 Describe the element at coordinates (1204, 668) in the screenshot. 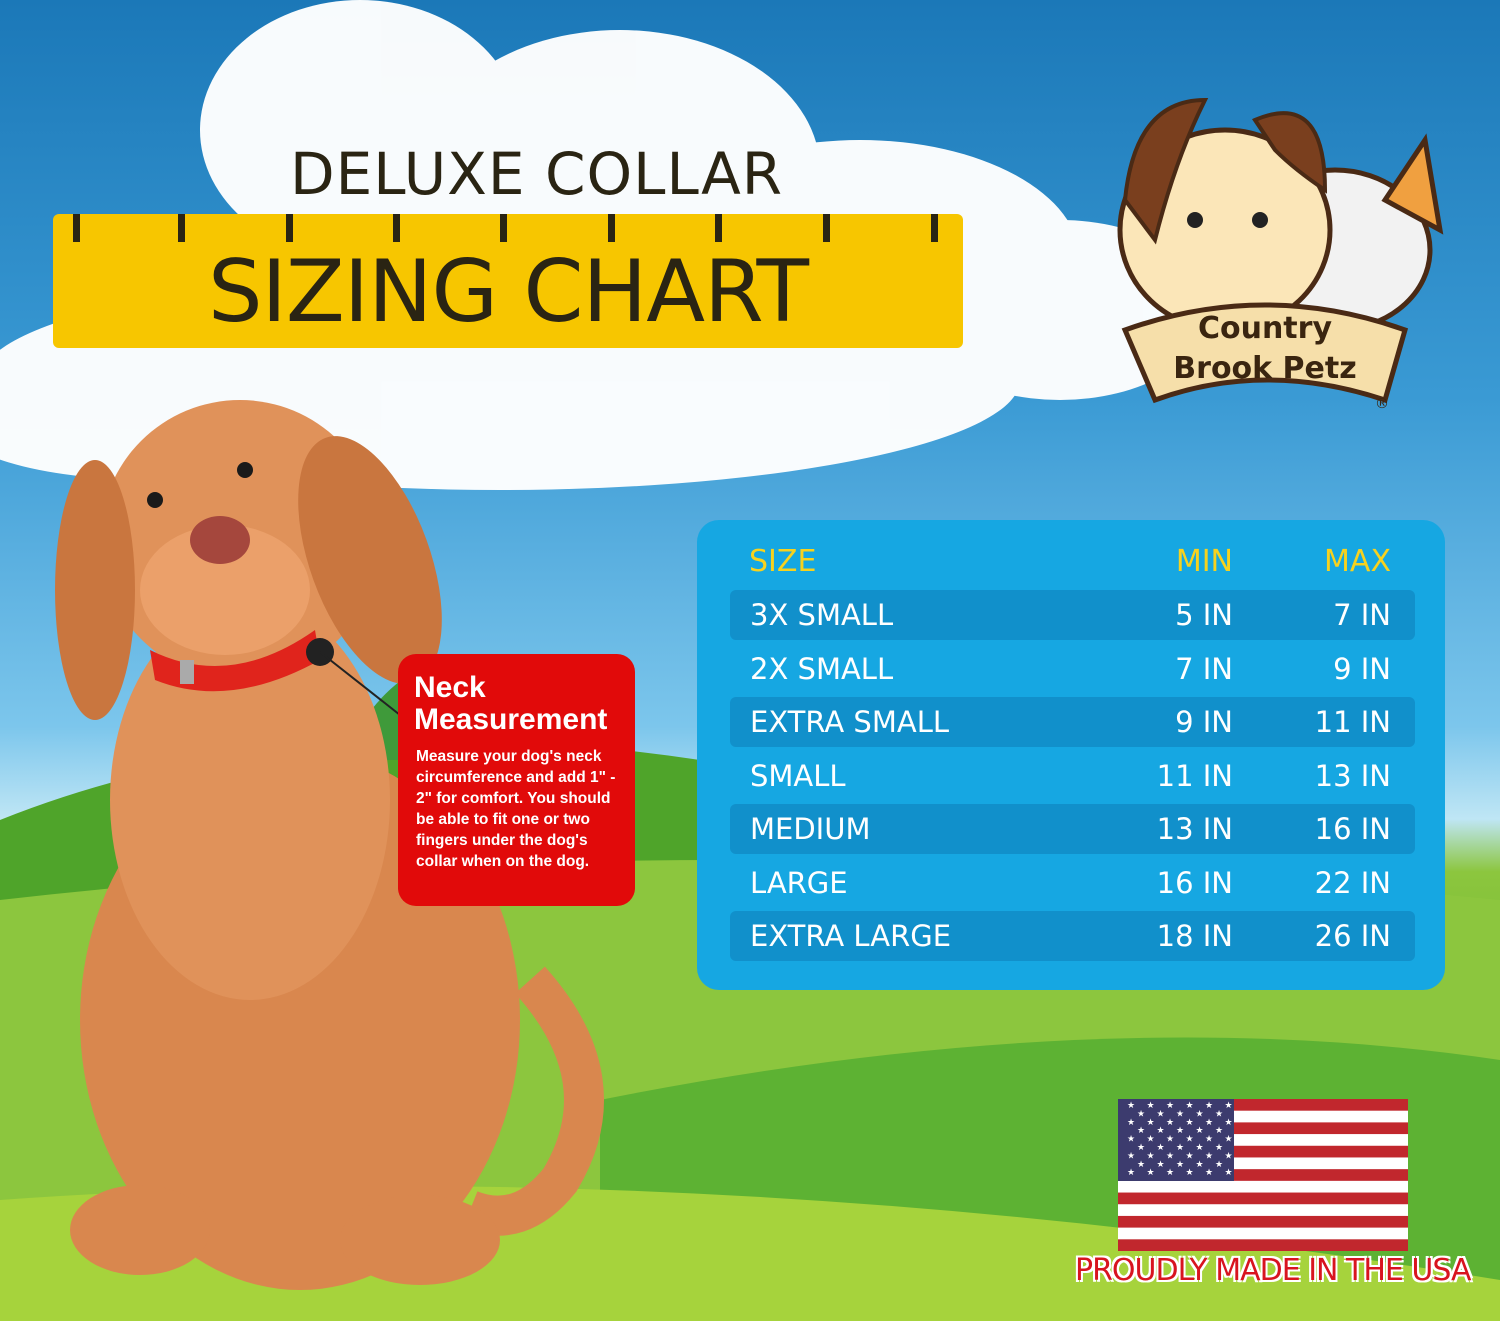

I see `cell-min: 7 IN` at that location.